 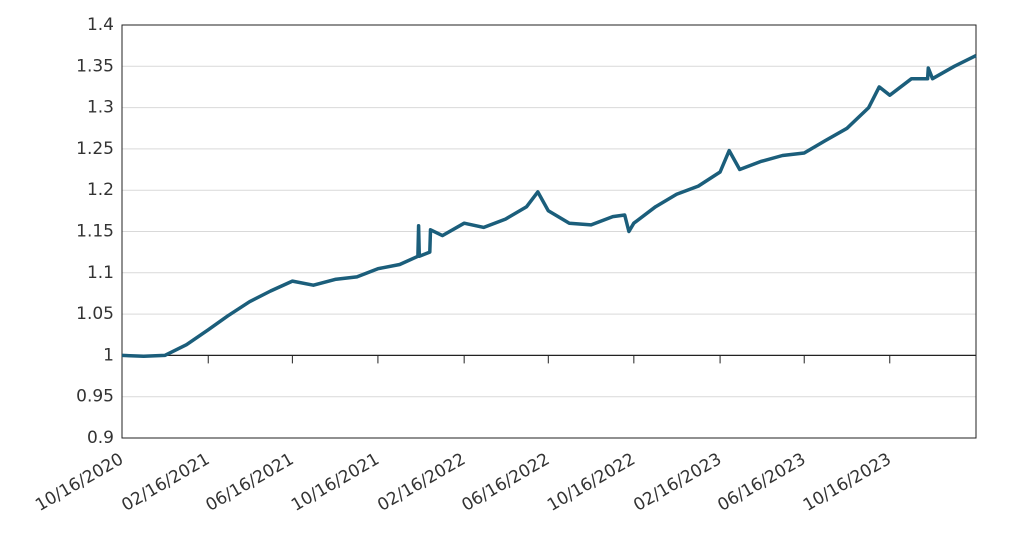 I want to click on x-tick-label: 06/16/2022, so click(x=505, y=482).